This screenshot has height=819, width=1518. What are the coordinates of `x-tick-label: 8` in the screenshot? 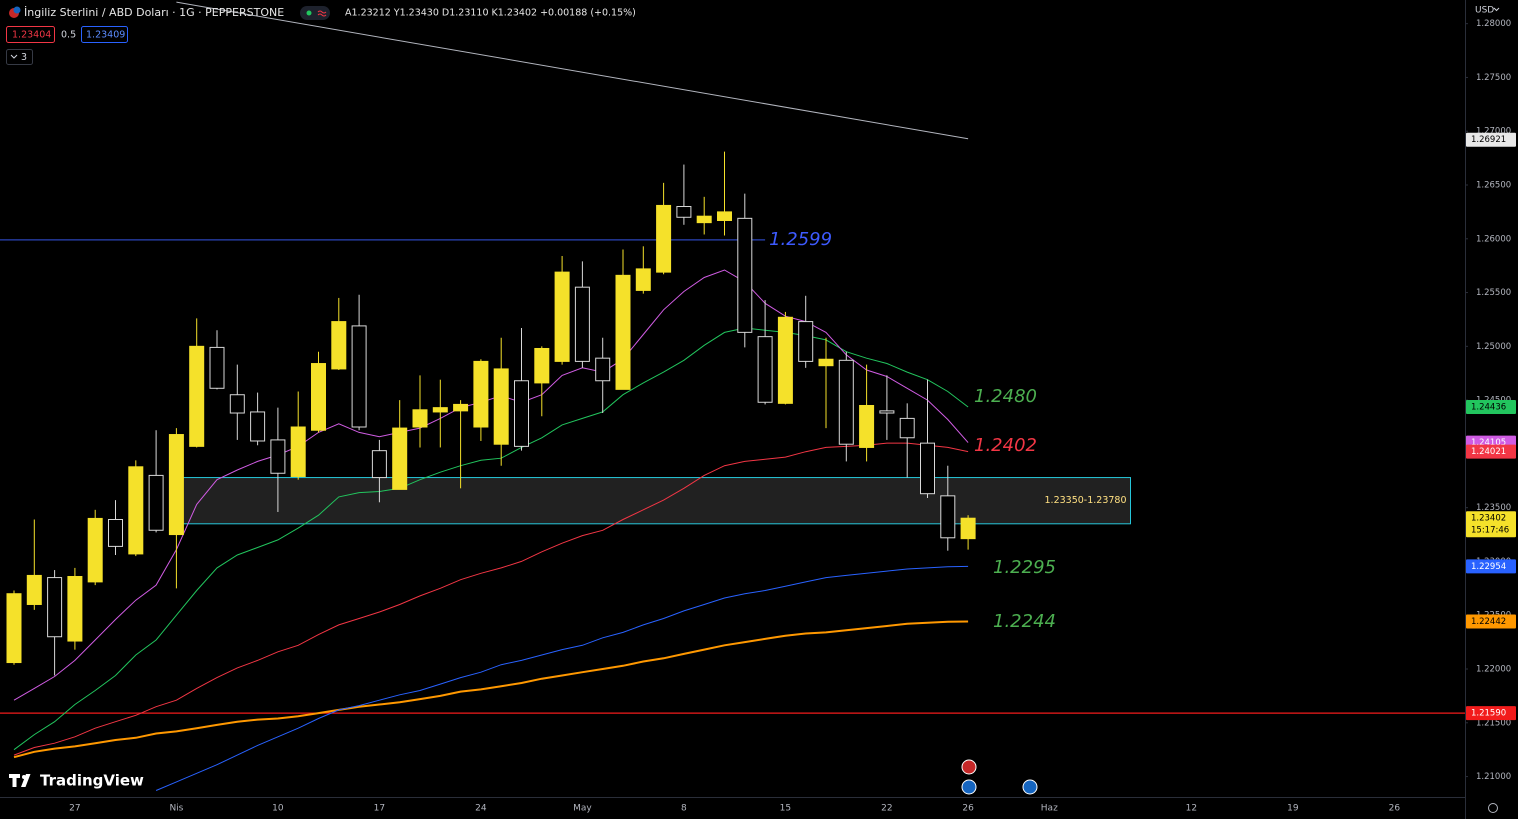 It's located at (684, 809).